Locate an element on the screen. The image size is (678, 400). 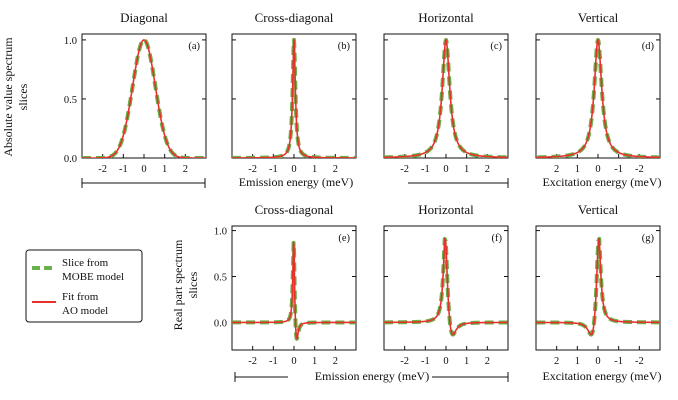
series-mobe-c is located at coordinates (446, 97).